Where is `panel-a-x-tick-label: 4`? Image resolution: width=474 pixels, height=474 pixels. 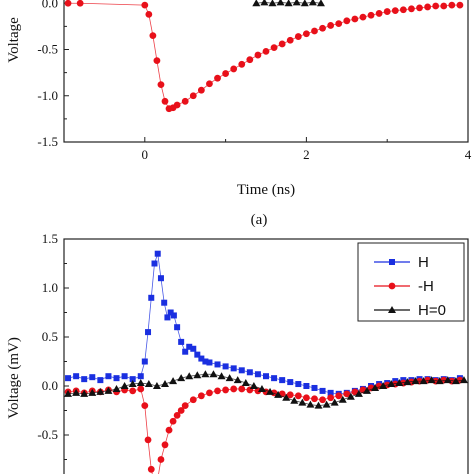 panel-a-x-tick-label: 4 is located at coordinates (468, 154).